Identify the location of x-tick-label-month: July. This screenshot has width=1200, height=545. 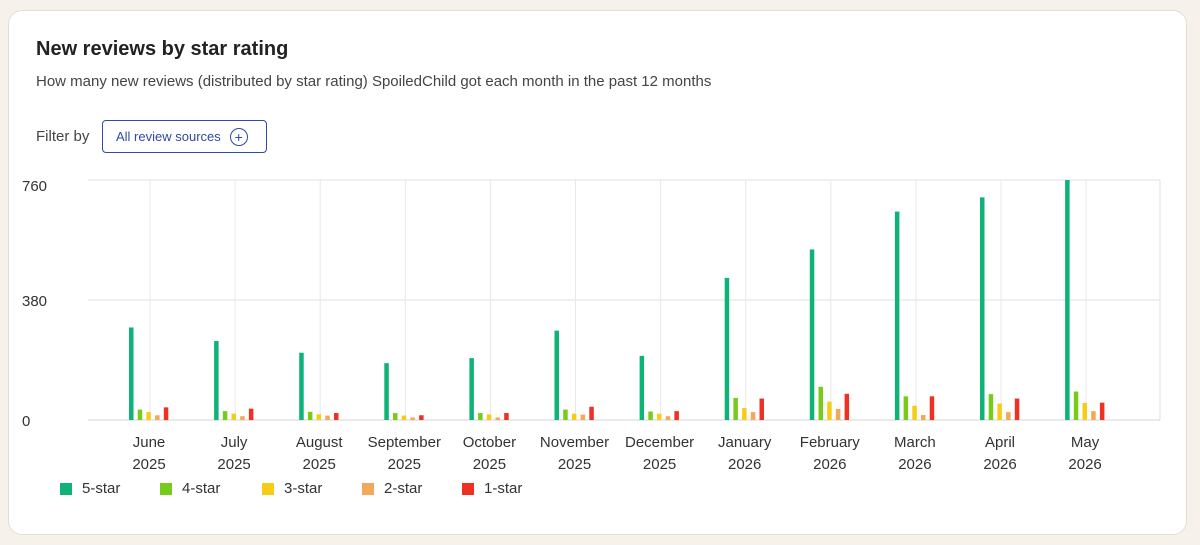
(234, 442).